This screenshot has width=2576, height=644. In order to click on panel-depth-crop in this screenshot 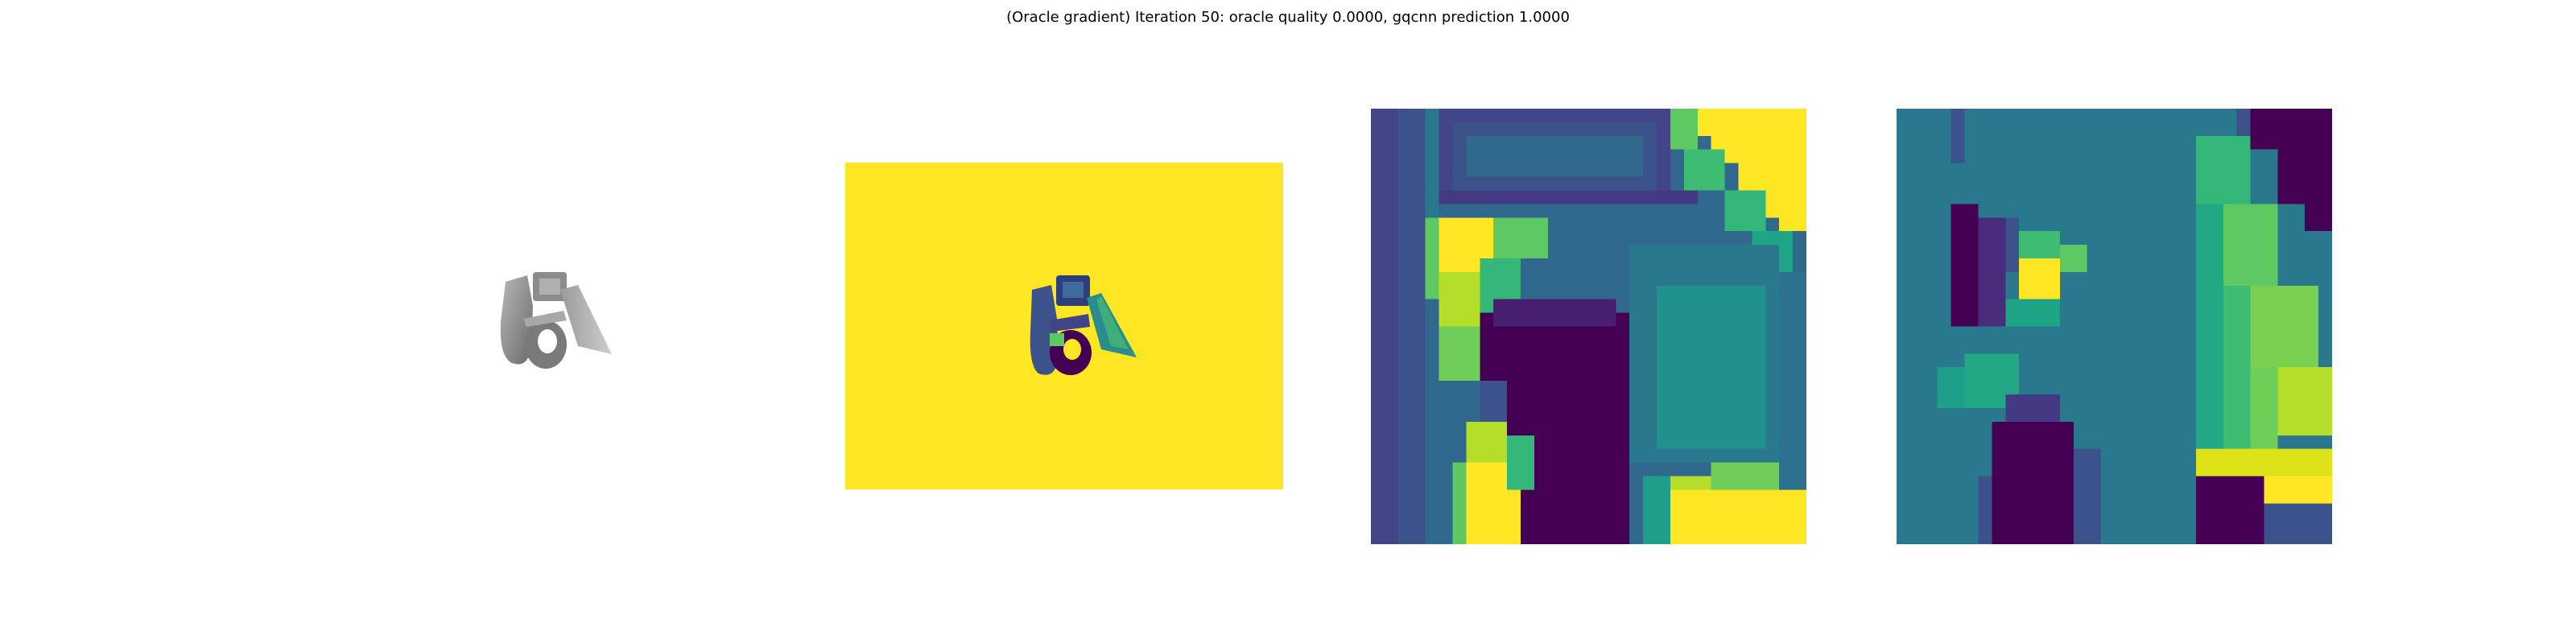, I will do `click(1588, 326)`.